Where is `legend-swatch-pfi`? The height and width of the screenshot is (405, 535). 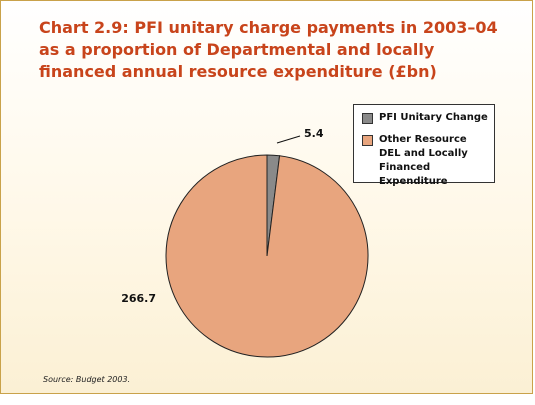 legend-swatch-pfi is located at coordinates (367, 118).